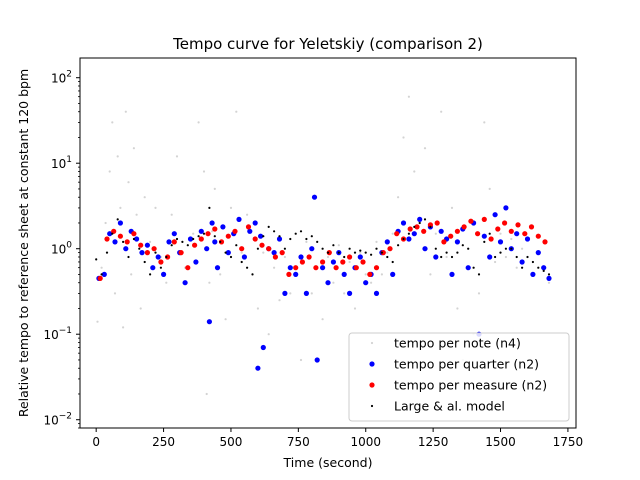  What do you see at coordinates (568, 442) in the screenshot?
I see `x-tick-label: 1750` at bounding box center [568, 442].